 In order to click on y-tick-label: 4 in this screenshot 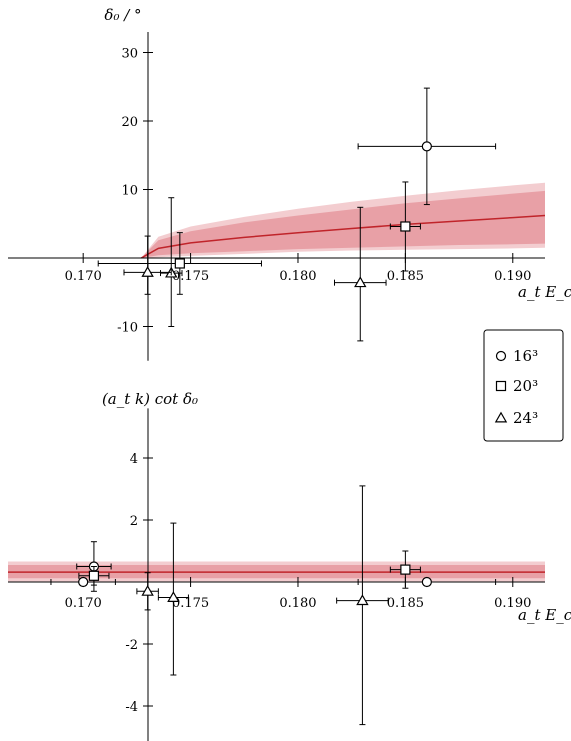, I will do `click(134, 459)`.